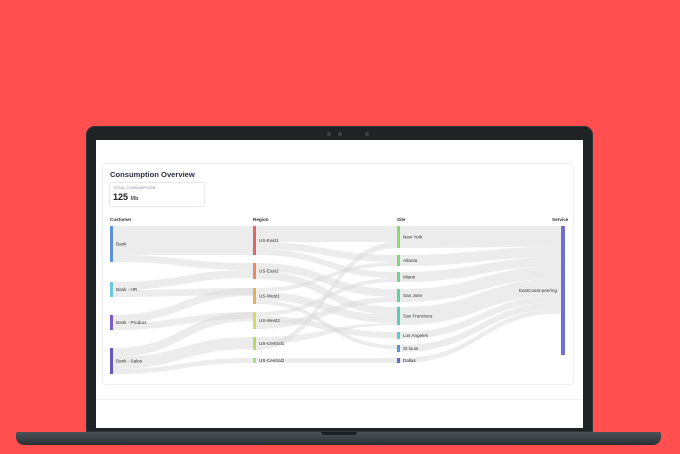 This screenshot has height=454, width=680. I want to click on page-title: Consumption Overview, so click(152, 174).